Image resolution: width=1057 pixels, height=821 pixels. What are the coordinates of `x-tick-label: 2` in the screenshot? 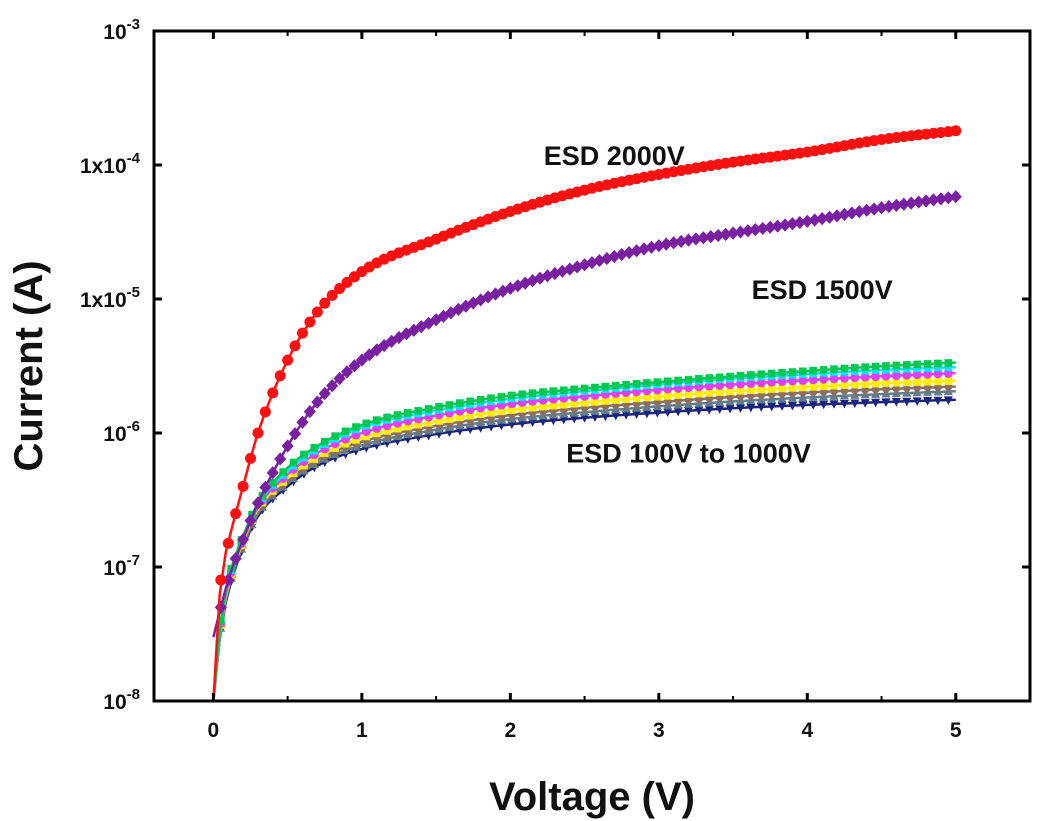 It's located at (510, 730).